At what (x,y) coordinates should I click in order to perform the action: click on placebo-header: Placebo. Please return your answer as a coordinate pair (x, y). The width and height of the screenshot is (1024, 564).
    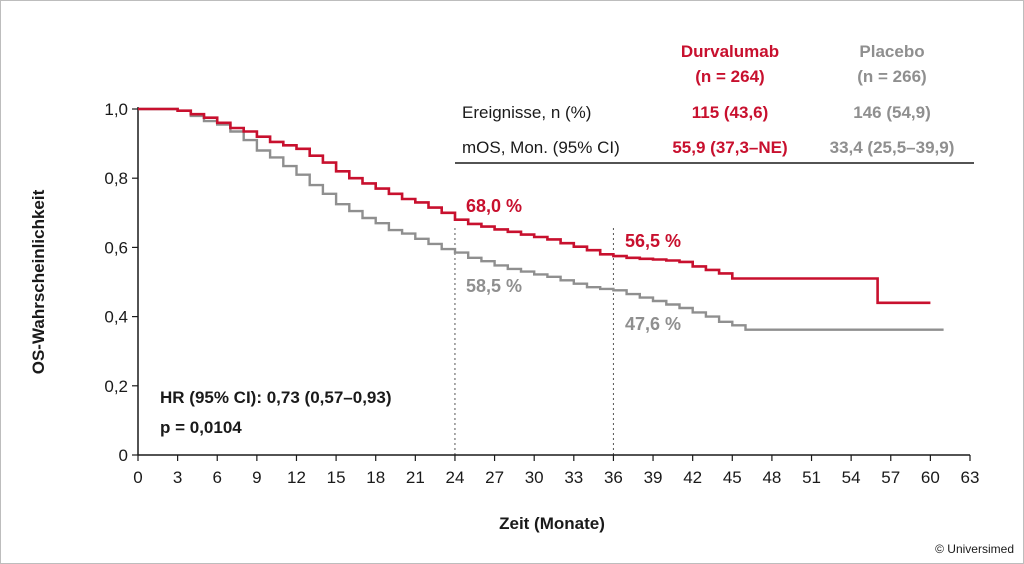
    Looking at the image, I should click on (891, 51).